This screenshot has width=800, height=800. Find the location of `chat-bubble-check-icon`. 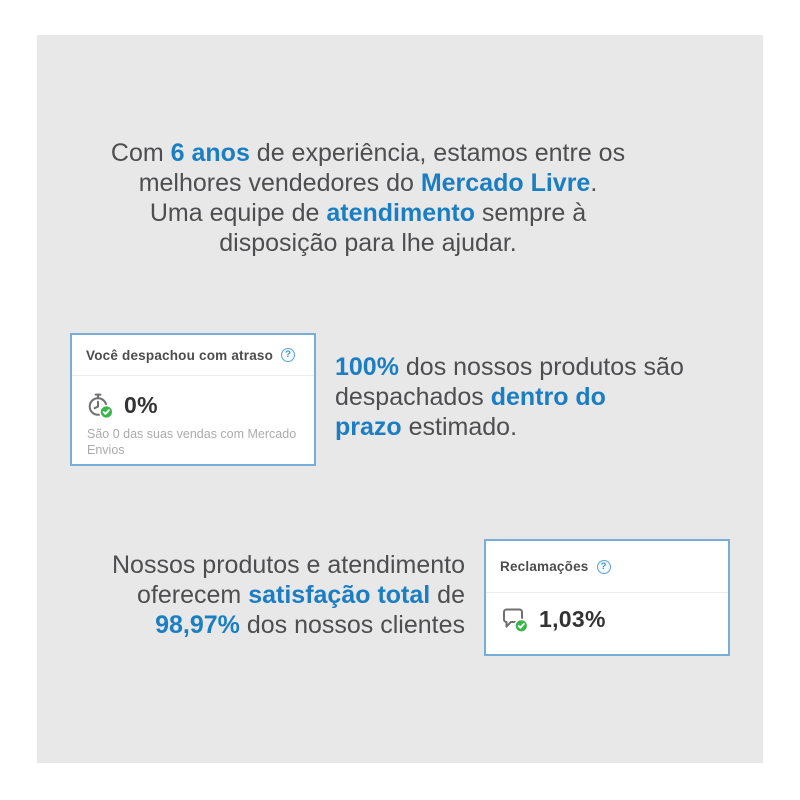

chat-bubble-check-icon is located at coordinates (516, 620).